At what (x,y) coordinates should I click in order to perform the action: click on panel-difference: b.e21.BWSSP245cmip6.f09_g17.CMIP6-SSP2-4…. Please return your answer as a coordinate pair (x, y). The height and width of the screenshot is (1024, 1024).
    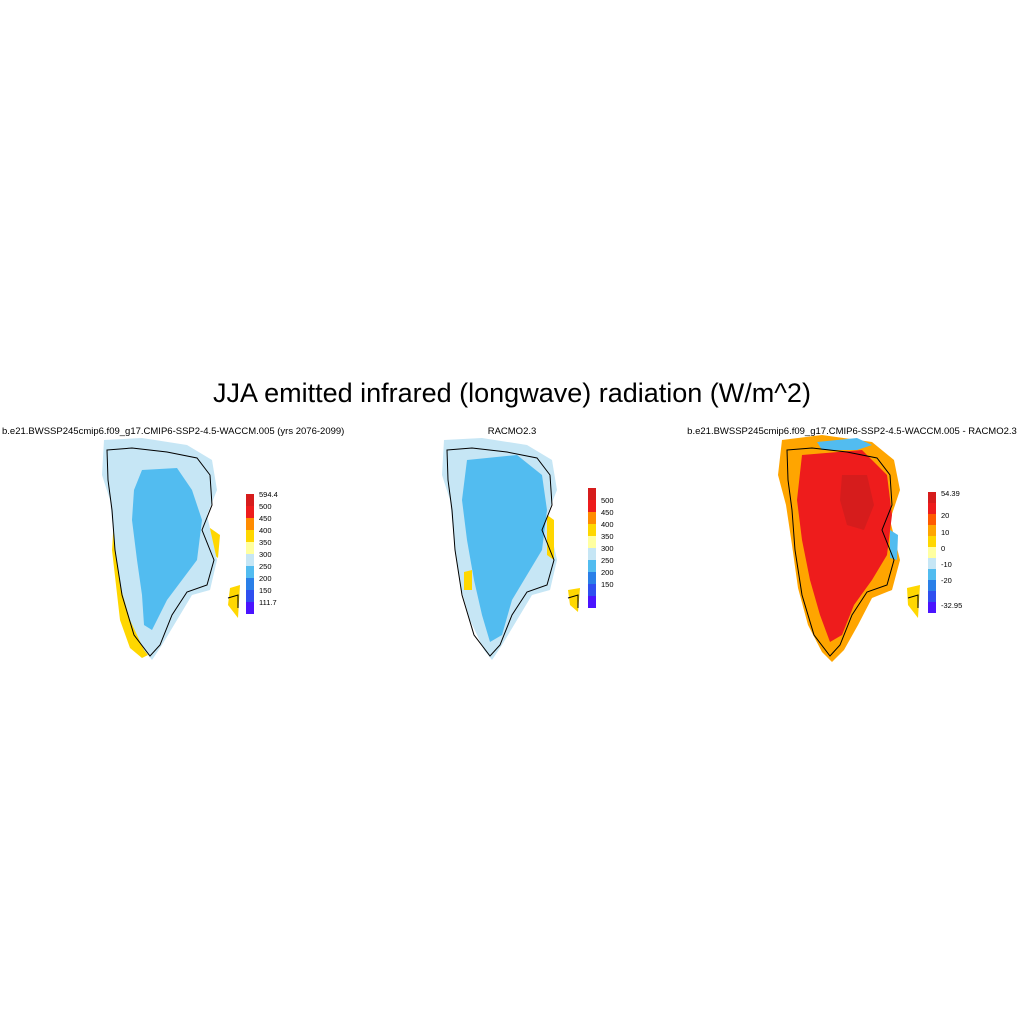
    Looking at the image, I should click on (852, 550).